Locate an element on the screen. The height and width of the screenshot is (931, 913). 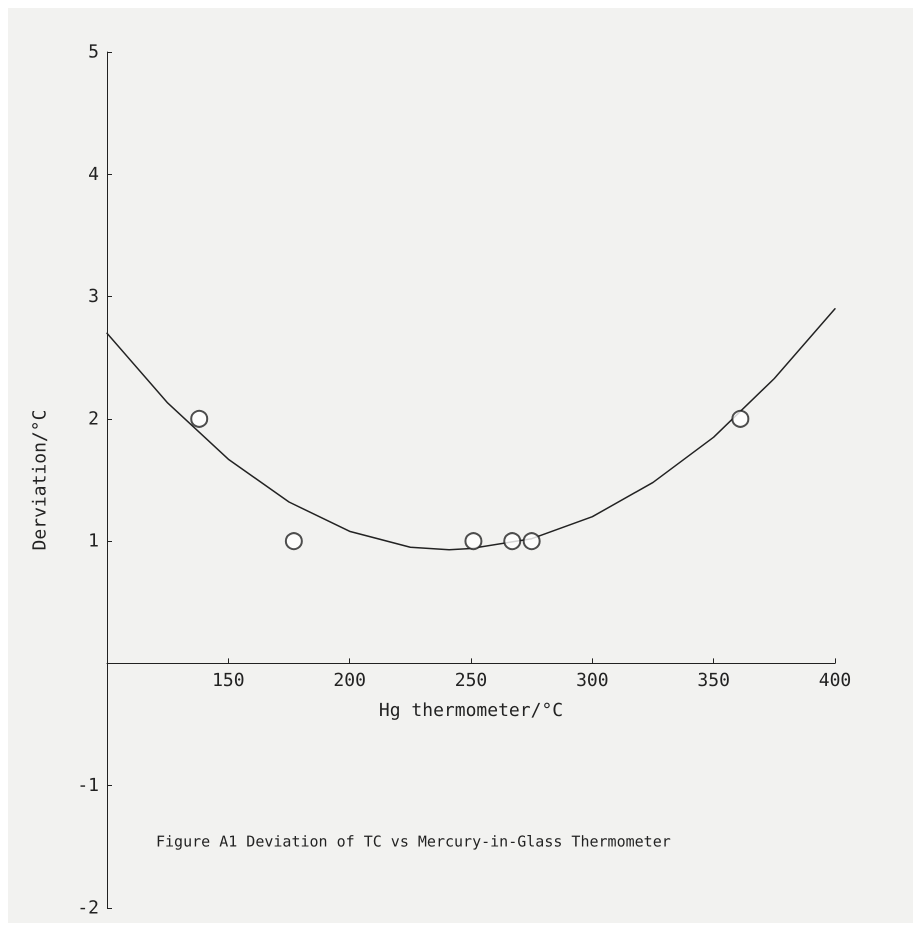
y-tick-label: -2 is located at coordinates (88, 908).